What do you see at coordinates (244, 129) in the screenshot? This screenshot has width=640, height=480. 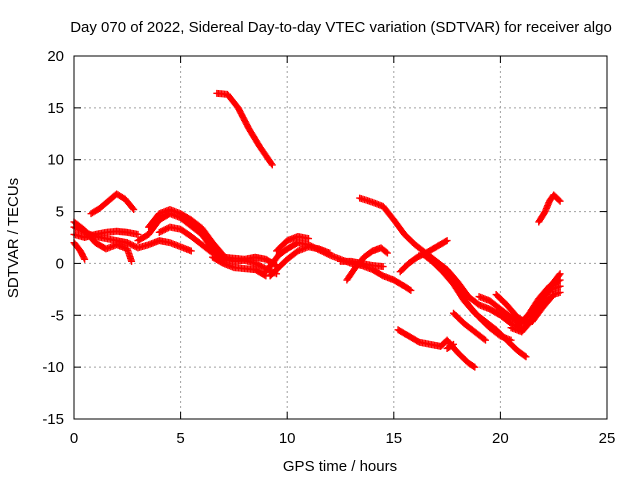 I see `series-arc-steep` at bounding box center [244, 129].